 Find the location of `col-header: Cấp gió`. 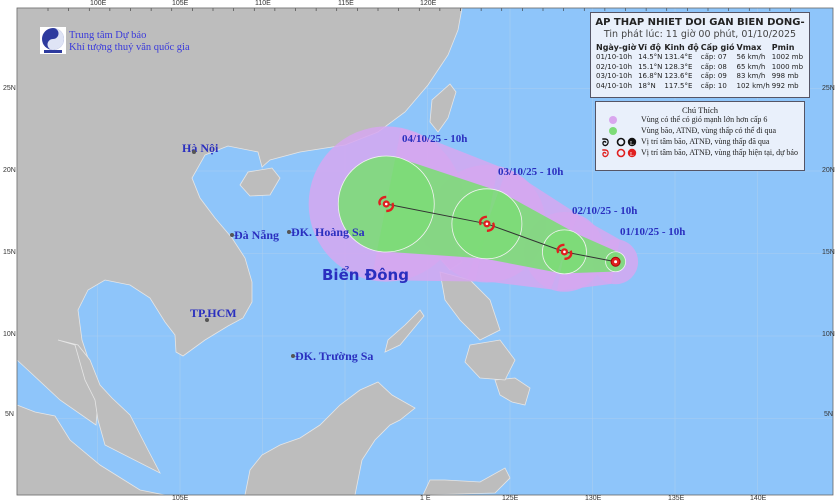

col-header: Cấp gió is located at coordinates (717, 47).